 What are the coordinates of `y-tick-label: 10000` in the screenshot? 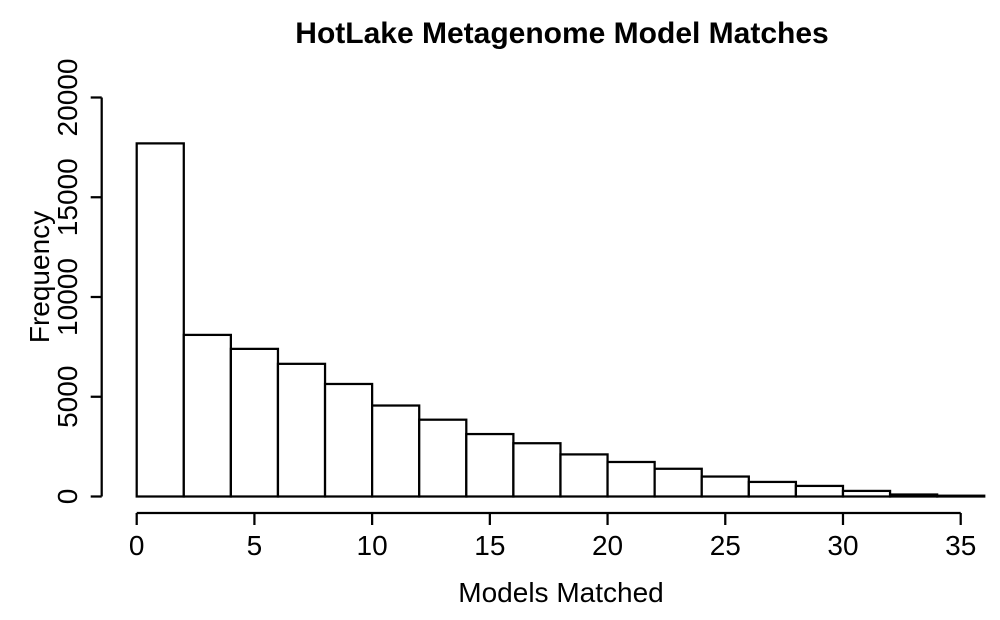 It's located at (67, 297).